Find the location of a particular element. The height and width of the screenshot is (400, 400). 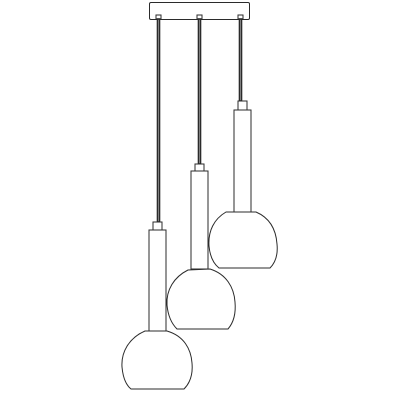

globe-right is located at coordinates (243, 240).